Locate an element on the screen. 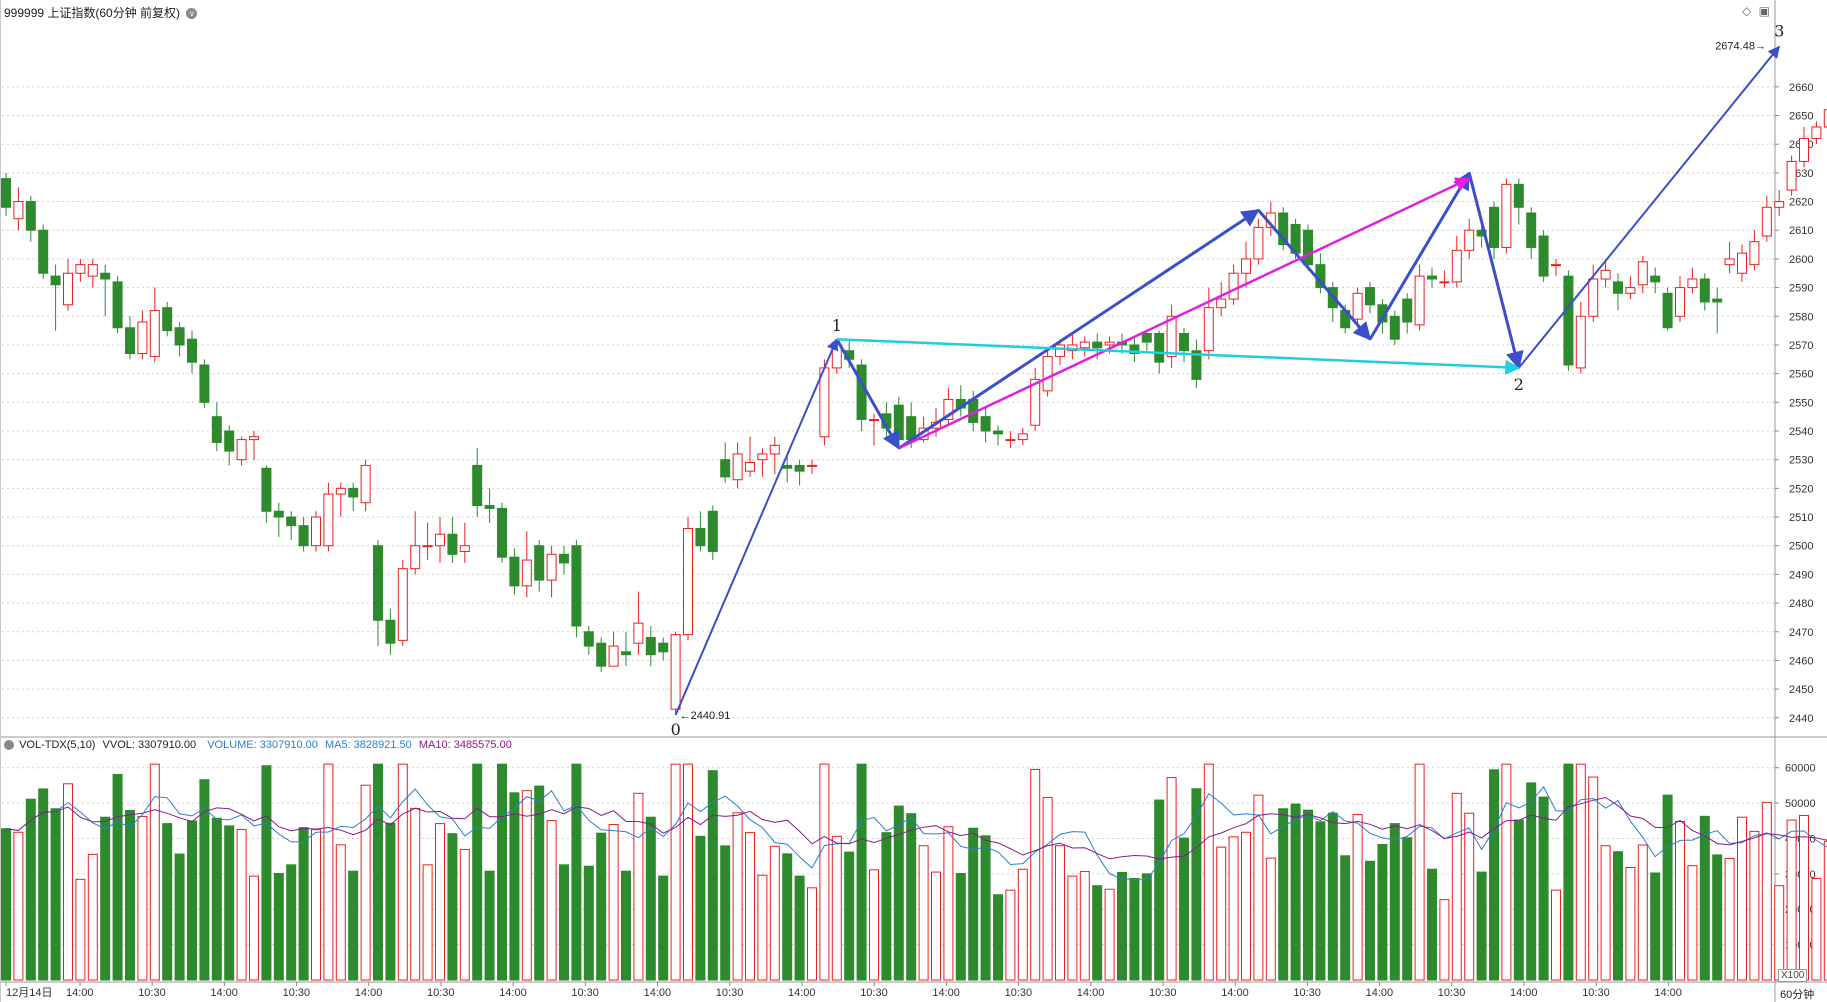 This screenshot has width=1827, height=1002. swing-label: 3 is located at coordinates (1779, 31).